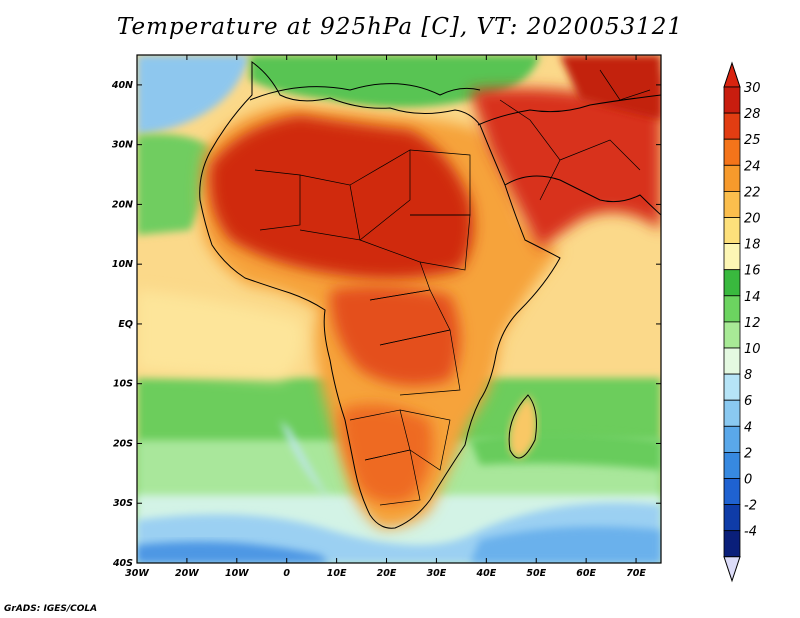 This screenshot has width=800, height=618. I want to click on colorbar-label: 18, so click(752, 245).